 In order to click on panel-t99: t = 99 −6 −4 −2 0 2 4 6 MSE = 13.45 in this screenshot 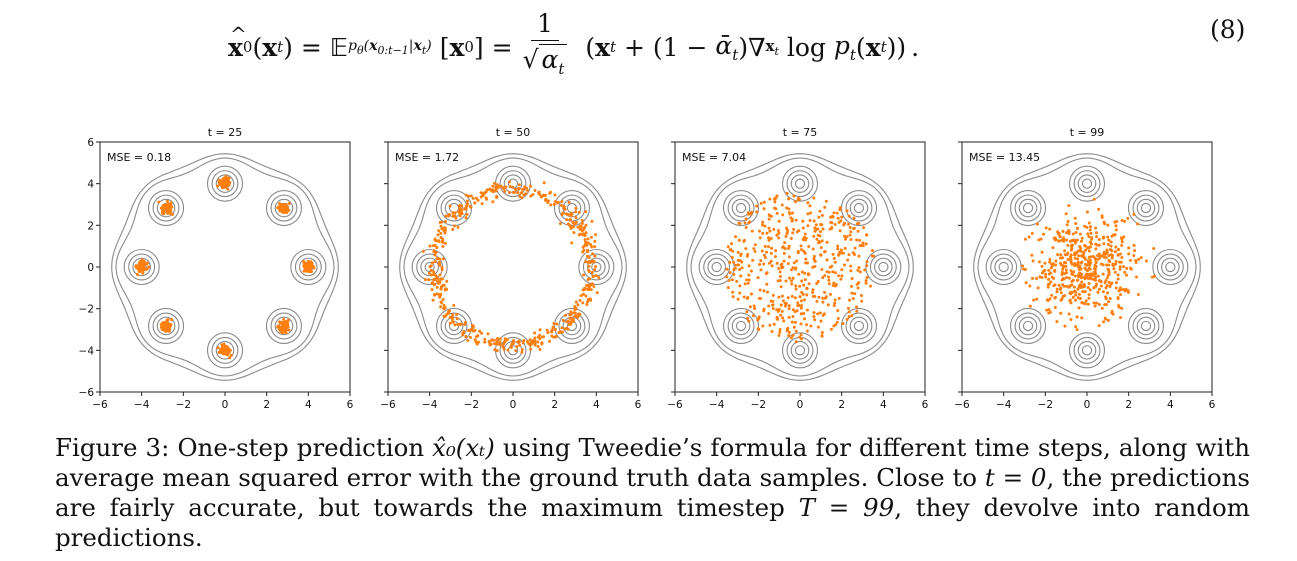, I will do `click(1084, 265)`.